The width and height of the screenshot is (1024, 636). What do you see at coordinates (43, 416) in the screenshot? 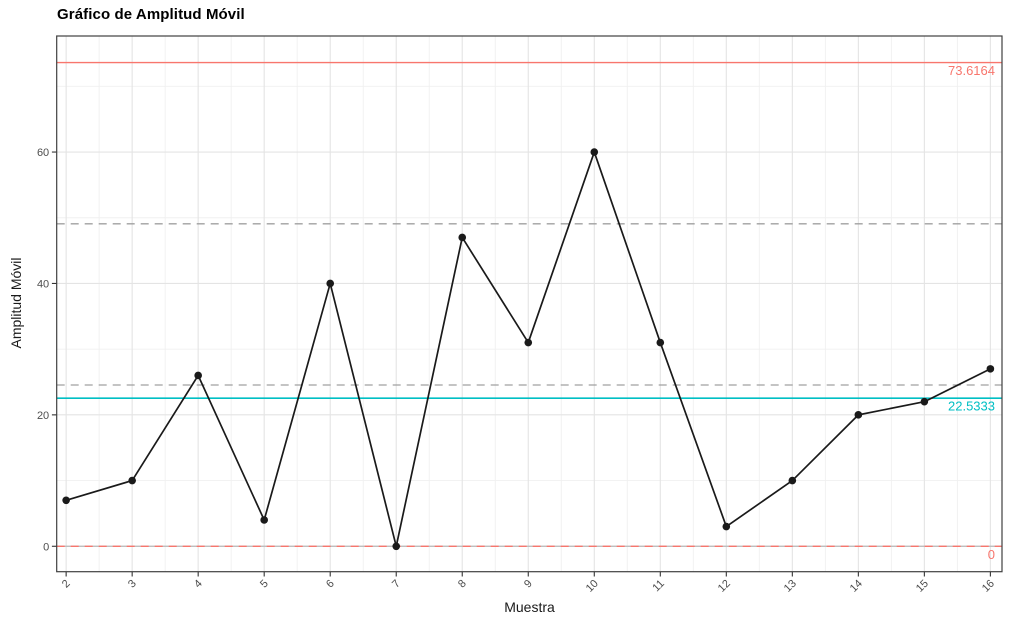
I see `y-tick-label: 20` at bounding box center [43, 416].